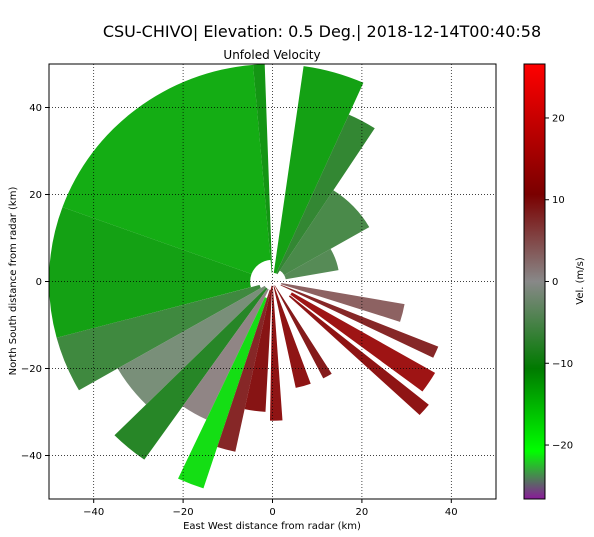 The height and width of the screenshot is (537, 594). Describe the element at coordinates (35, 282) in the screenshot. I see `y-axis-ticks: −40 −20 0 20 40` at that location.